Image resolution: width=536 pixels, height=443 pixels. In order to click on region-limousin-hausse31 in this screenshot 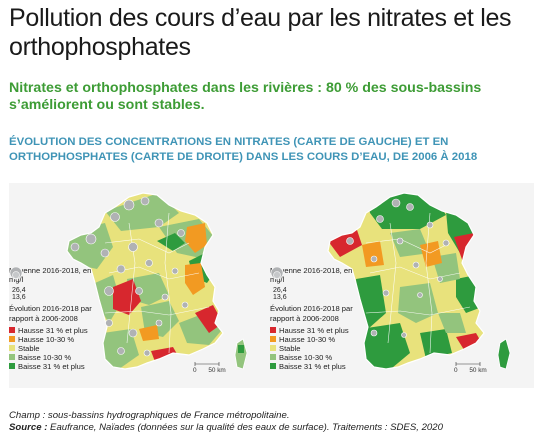, I will do `click(127, 297)`.